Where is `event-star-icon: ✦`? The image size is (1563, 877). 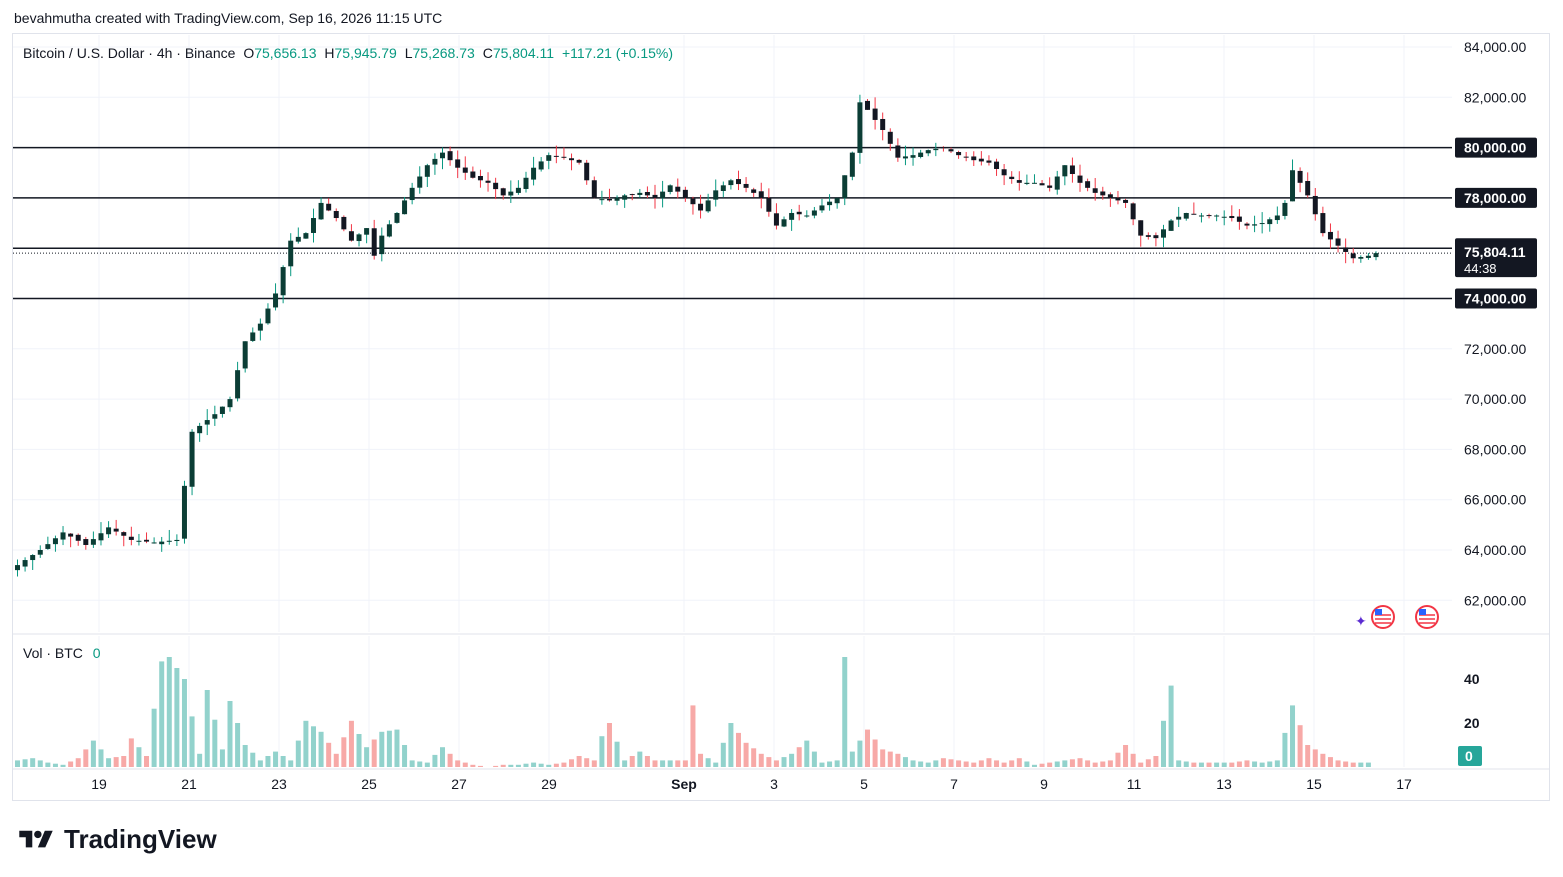
event-star-icon: ✦ is located at coordinates (1361, 621).